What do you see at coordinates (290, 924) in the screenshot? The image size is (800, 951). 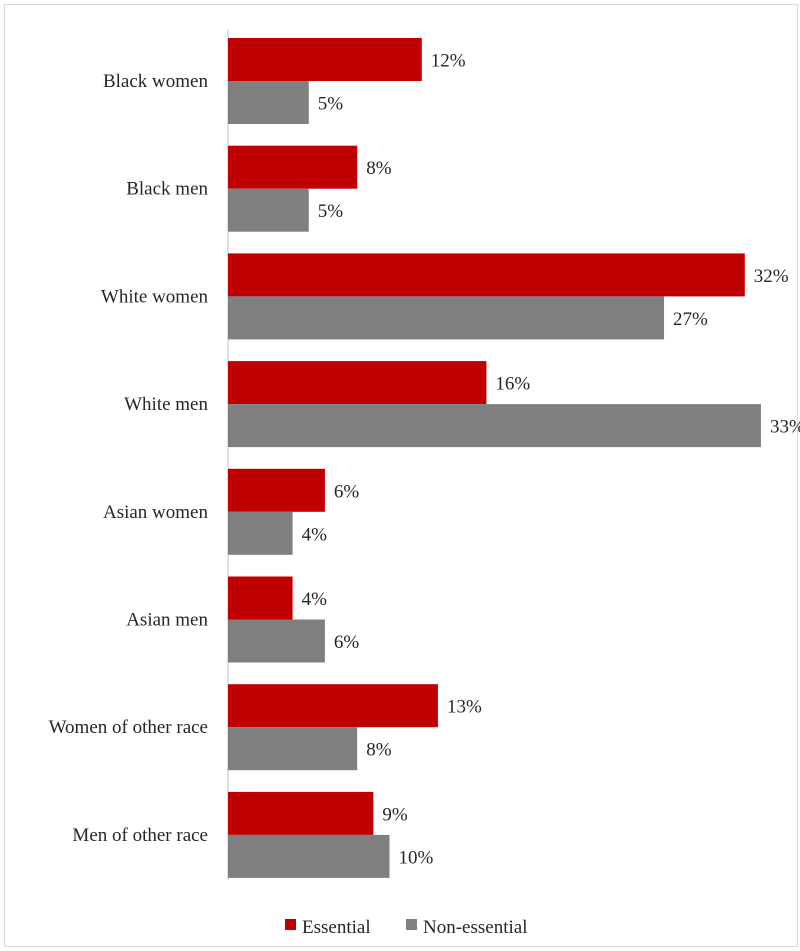 I see `legend-swatch-essential` at bounding box center [290, 924].